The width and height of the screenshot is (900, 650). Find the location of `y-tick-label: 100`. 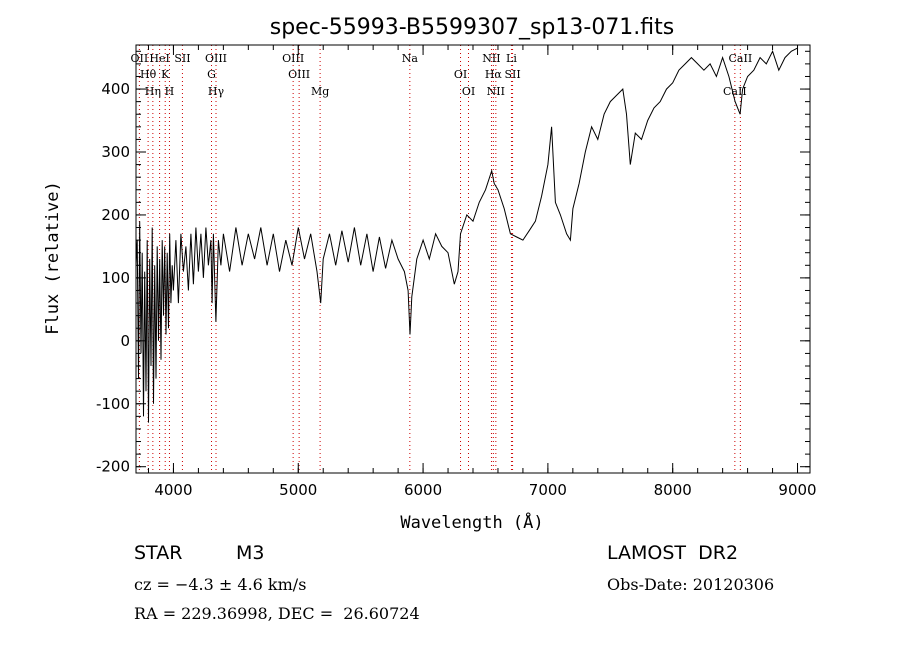

y-tick-label: 100 is located at coordinates (115, 278).